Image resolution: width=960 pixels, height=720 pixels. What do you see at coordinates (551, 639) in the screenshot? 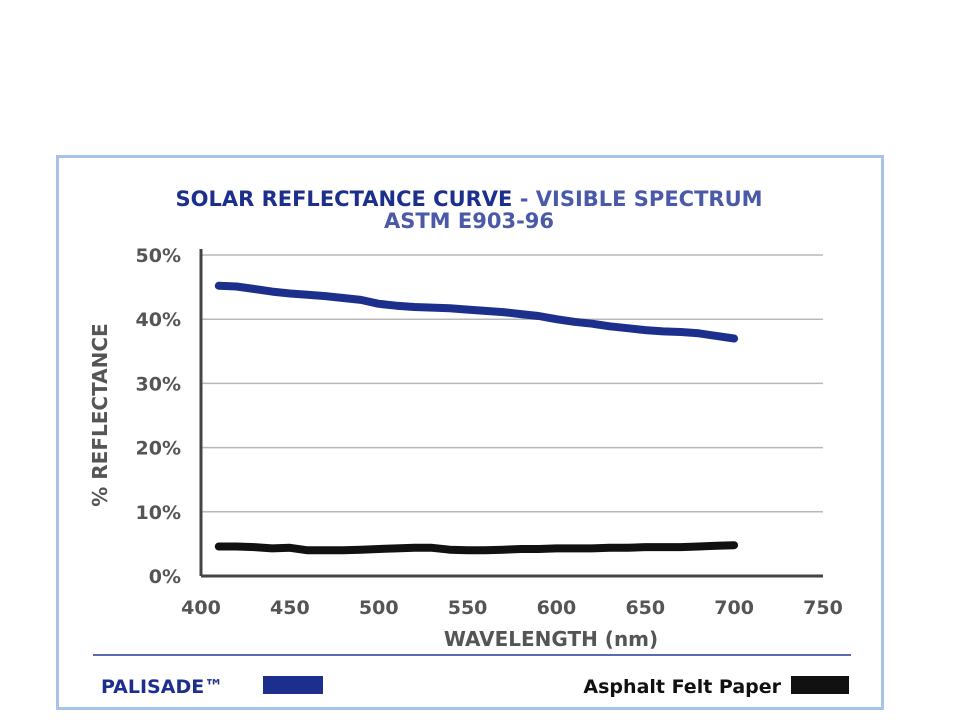
I see `x-axis-title: WAVELENGTH (nm)` at bounding box center [551, 639].